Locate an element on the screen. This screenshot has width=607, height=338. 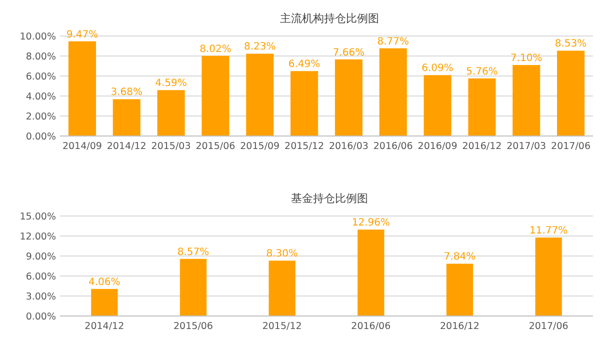
data-label: 6.09% is located at coordinates (438, 68).